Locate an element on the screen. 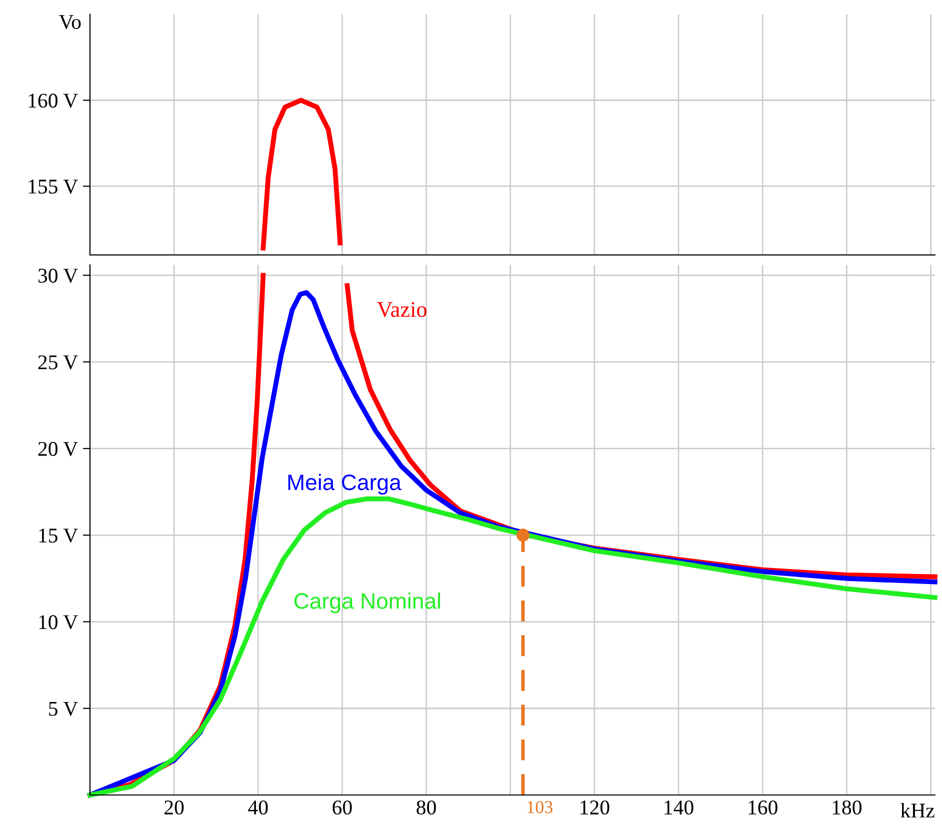  x-tick-label: 20 is located at coordinates (174, 807).